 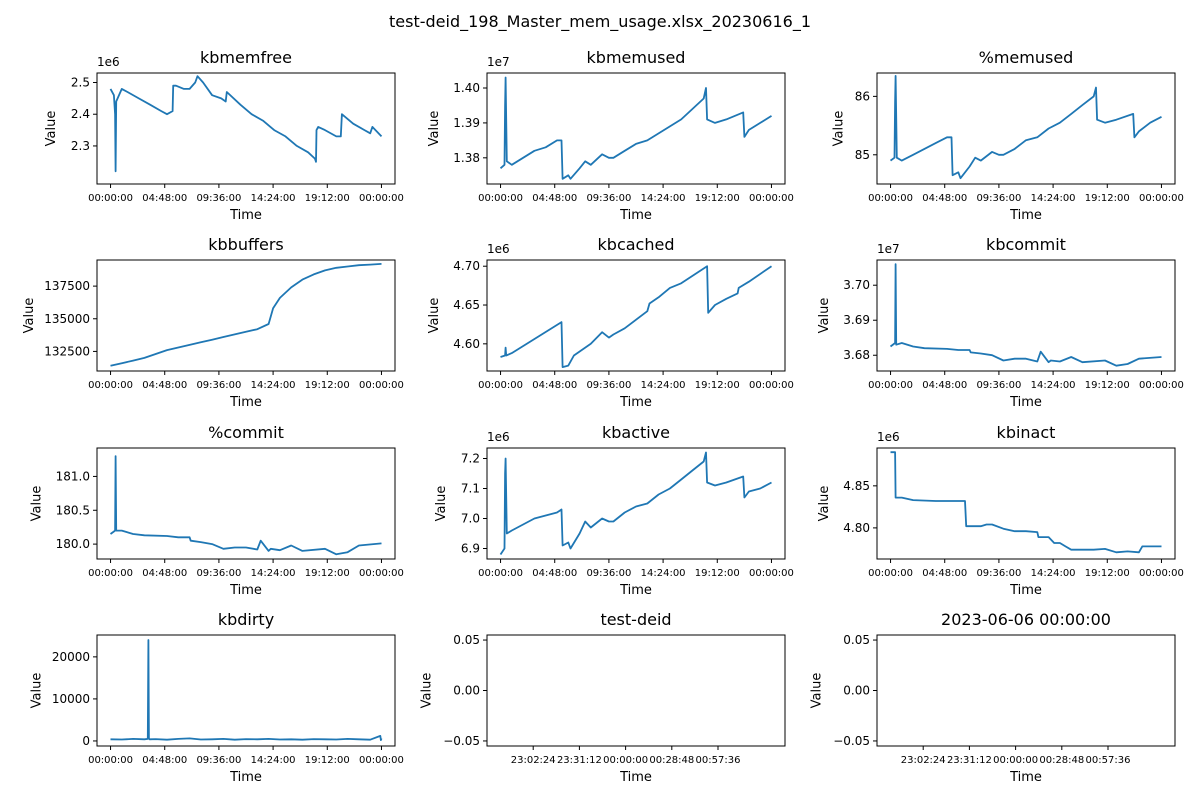 I want to click on chart-4-xtick-label: 19:12:00, so click(x=327, y=385).